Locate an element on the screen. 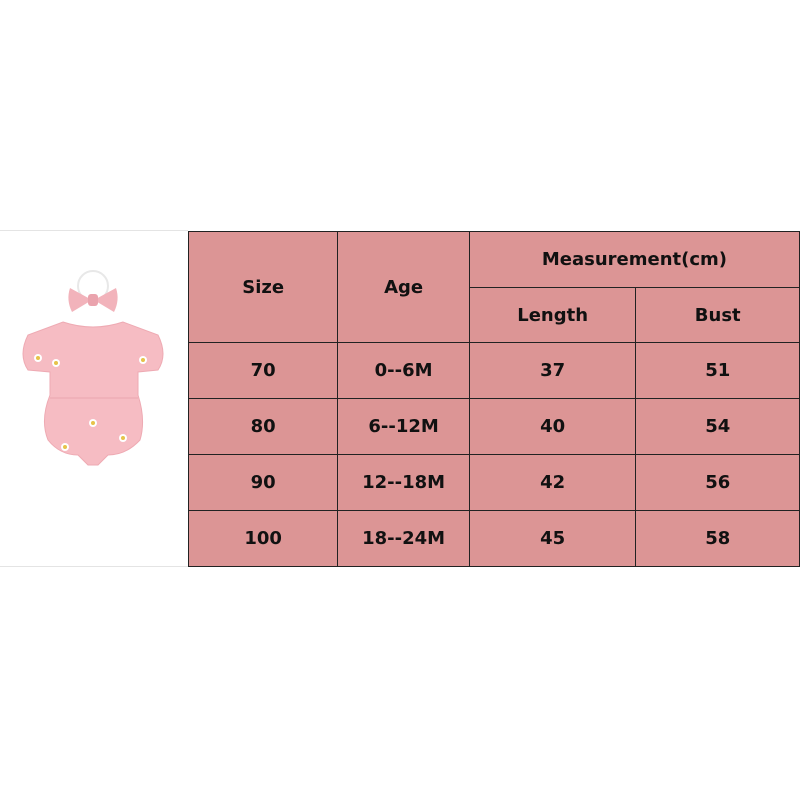 This screenshot has width=800, height=800. header-age: Age is located at coordinates (403, 287).